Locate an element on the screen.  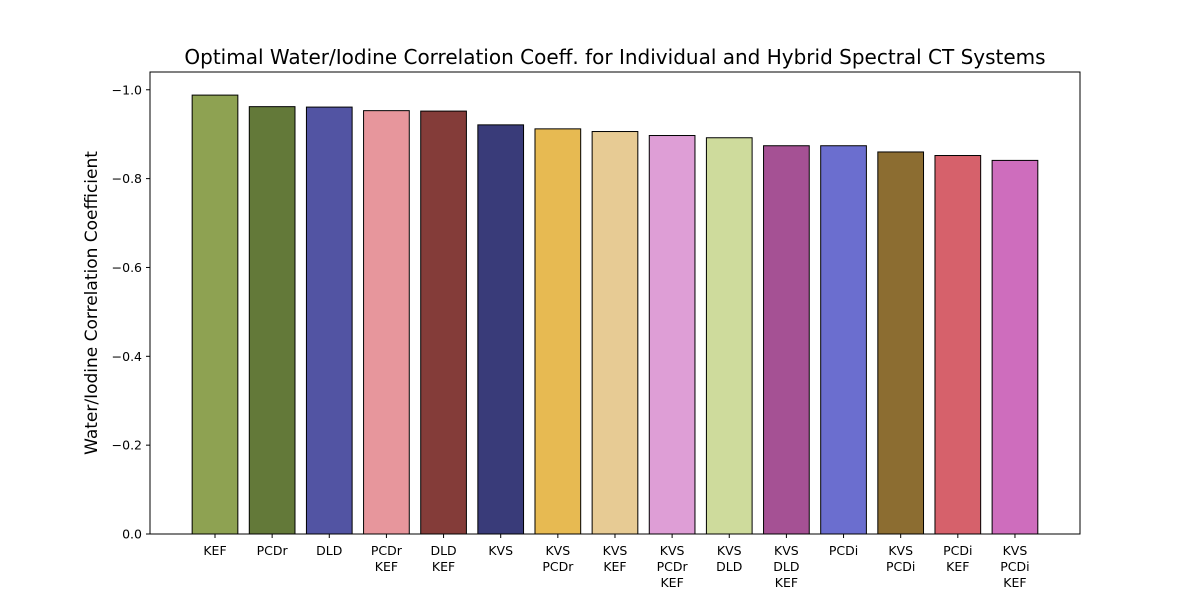
y-tick-label: 0.0 is located at coordinates (132, 534).